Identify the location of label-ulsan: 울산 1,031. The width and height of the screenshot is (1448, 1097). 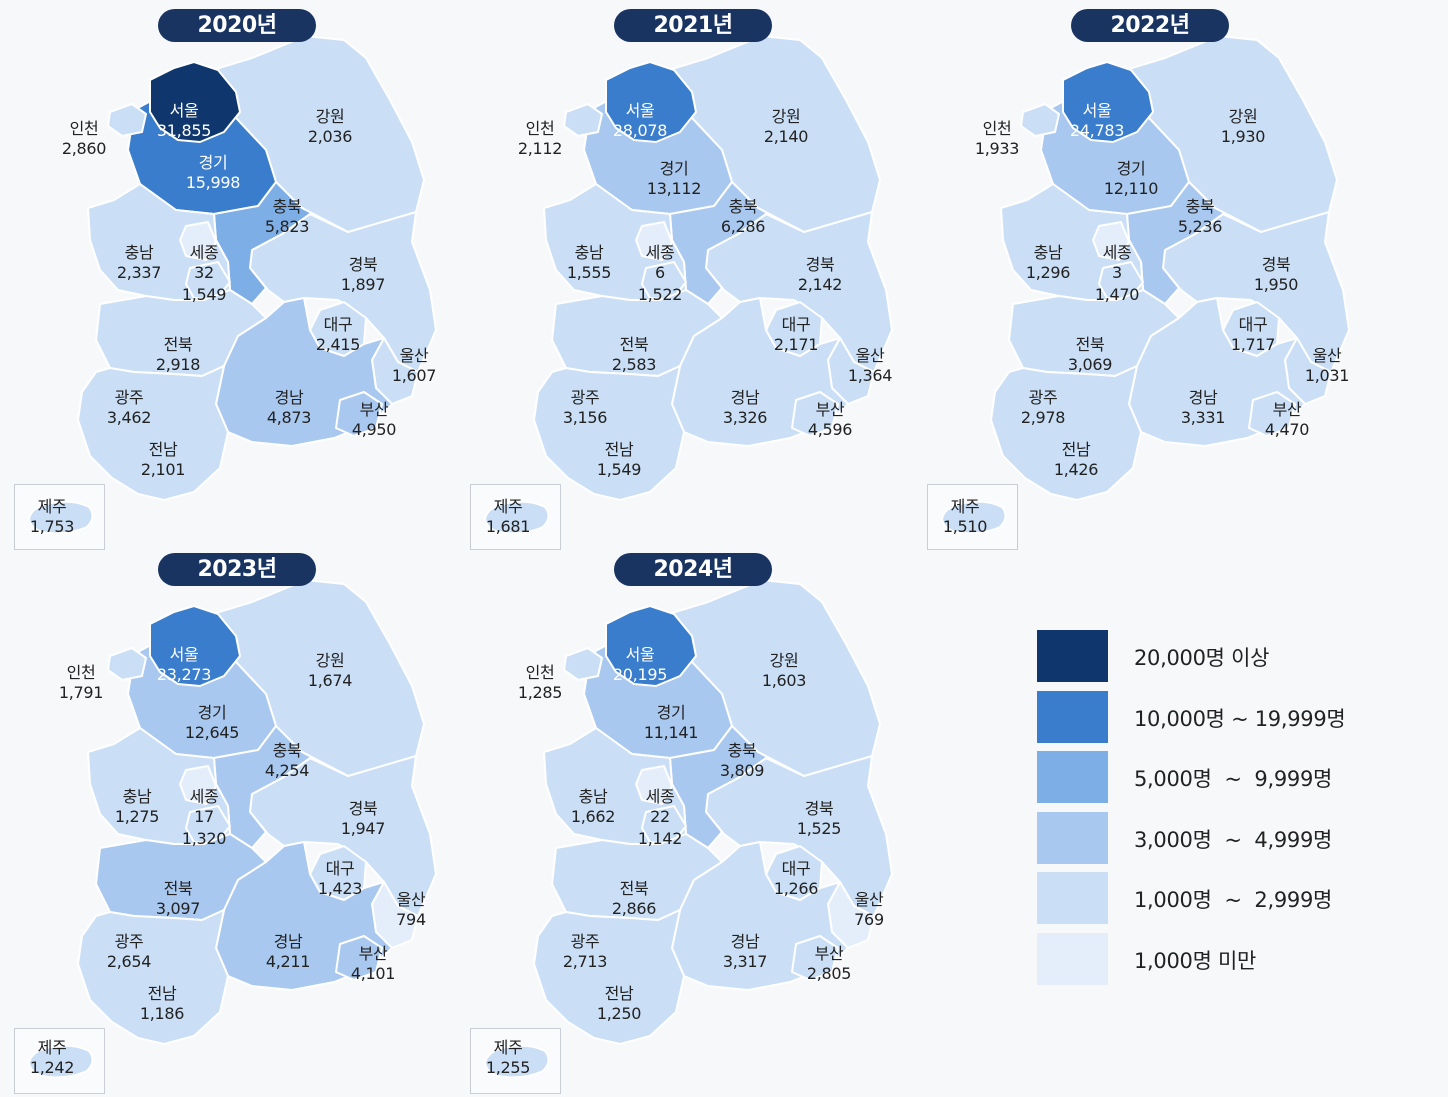
(1327, 365).